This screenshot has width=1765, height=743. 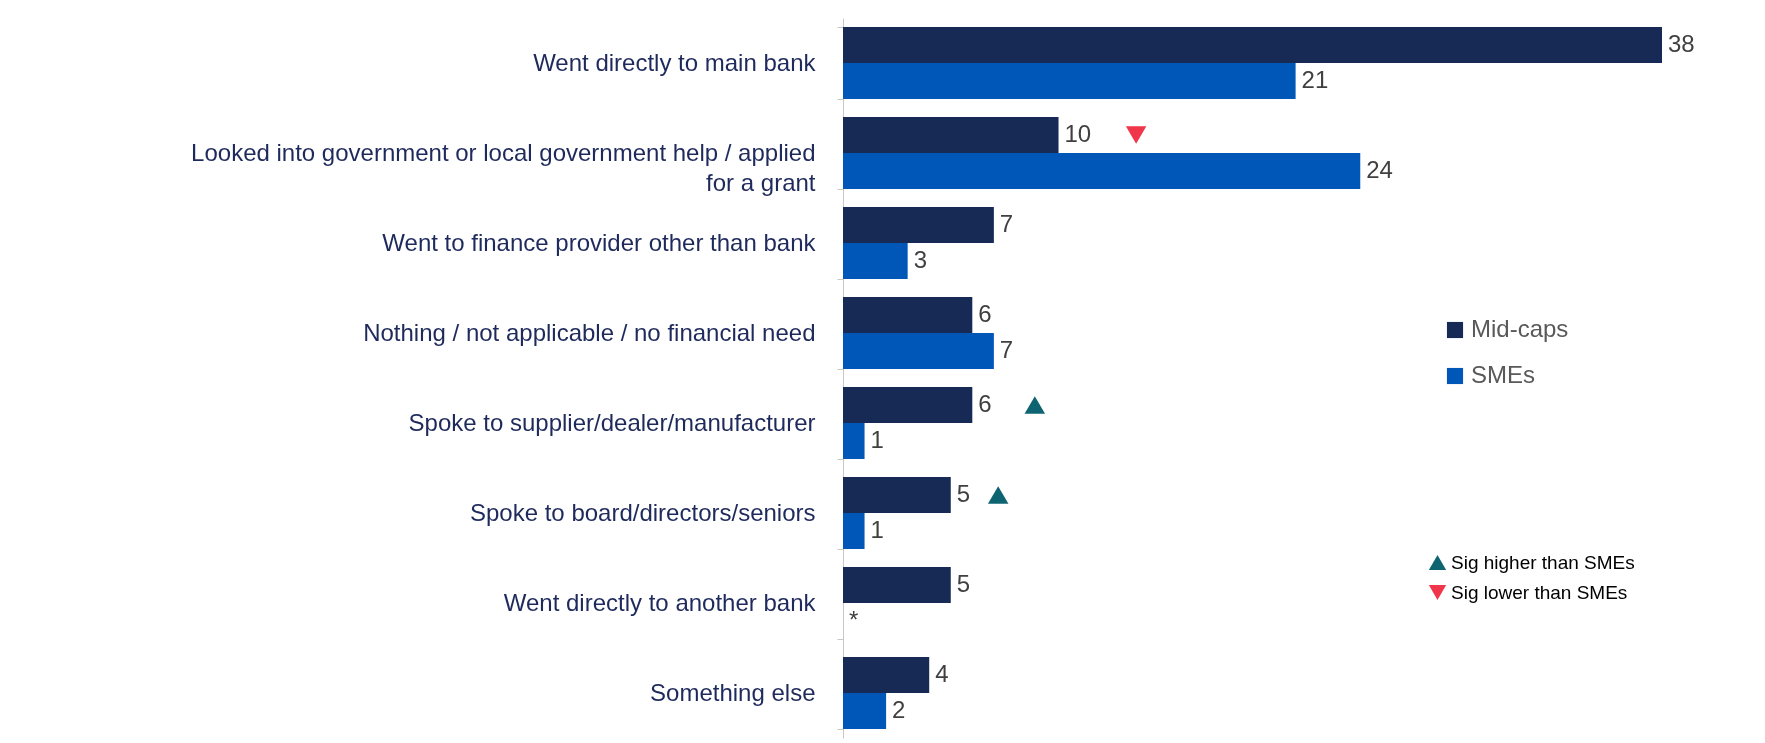 I want to click on data-label: *, so click(x=854, y=619).